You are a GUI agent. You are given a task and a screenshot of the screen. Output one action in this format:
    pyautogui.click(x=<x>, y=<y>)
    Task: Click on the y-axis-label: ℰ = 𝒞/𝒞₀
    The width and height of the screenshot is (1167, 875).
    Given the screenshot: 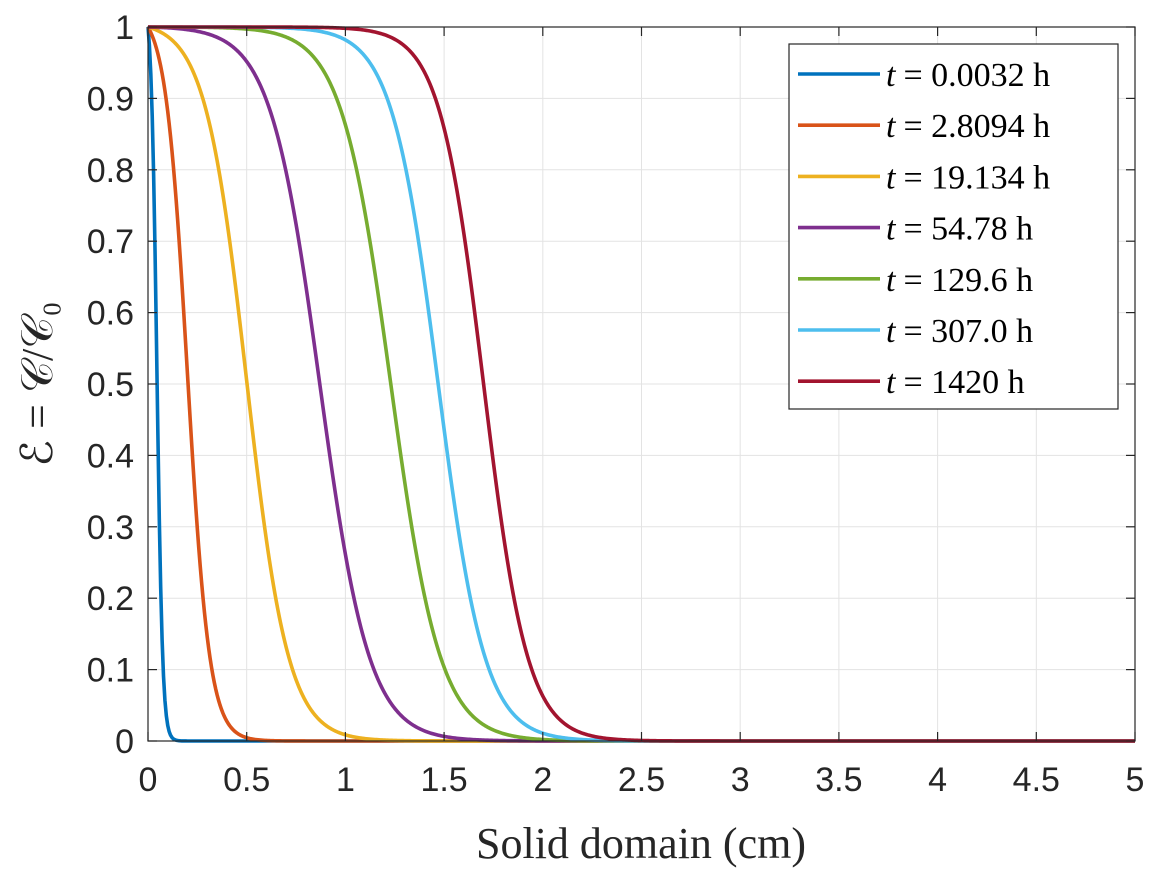 What is the action you would take?
    pyautogui.click(x=37, y=383)
    